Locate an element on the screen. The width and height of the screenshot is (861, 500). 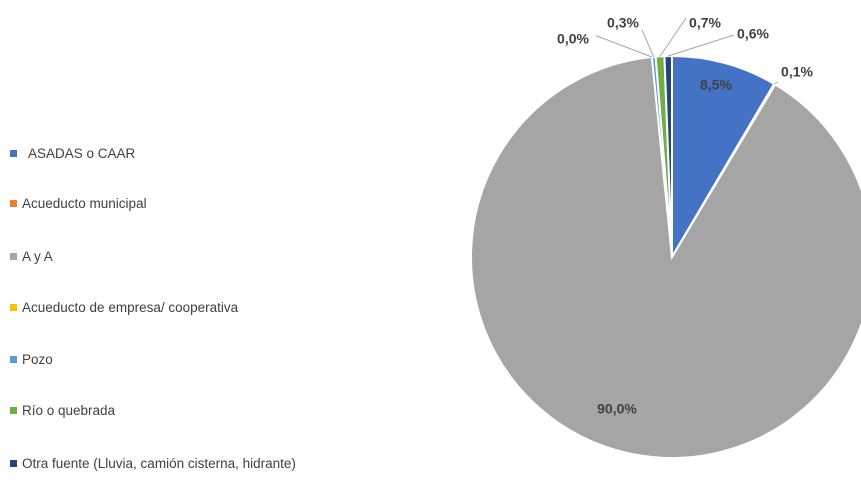
legend-label: Acueducto de empresa/ cooperativa is located at coordinates (130, 307).